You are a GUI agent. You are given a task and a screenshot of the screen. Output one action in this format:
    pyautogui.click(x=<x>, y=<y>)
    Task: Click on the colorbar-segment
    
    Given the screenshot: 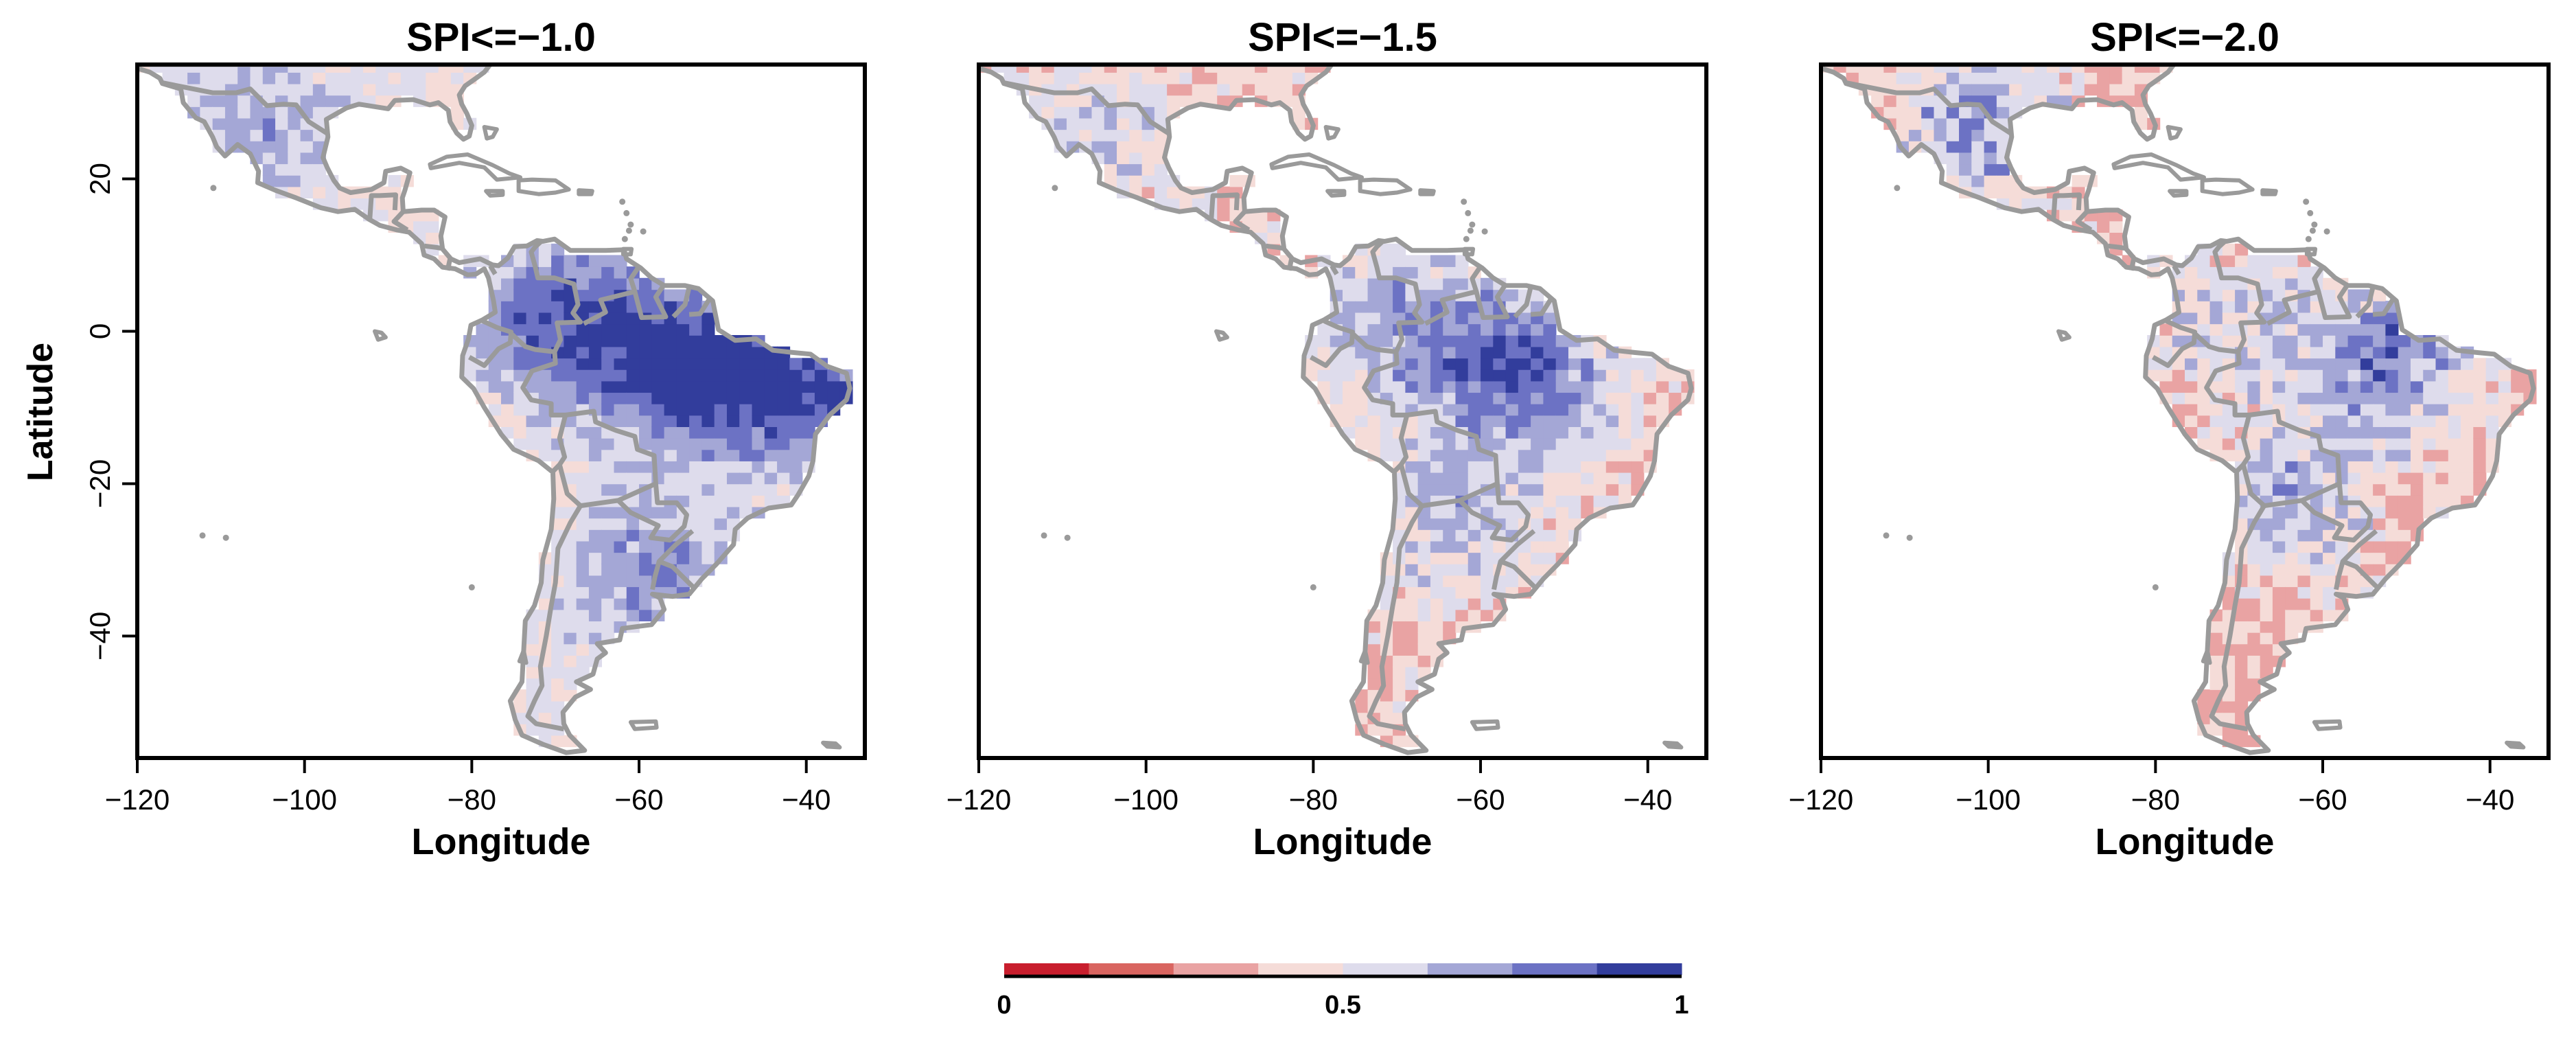 What is the action you would take?
    pyautogui.click(x=1555, y=969)
    